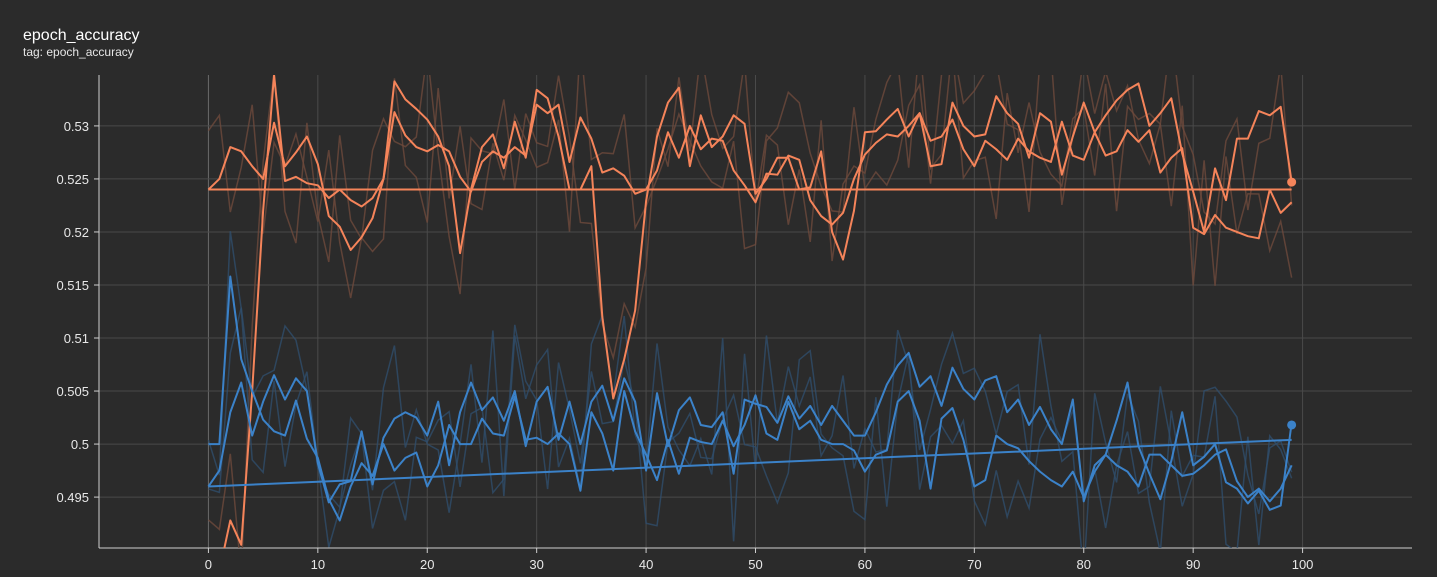  What do you see at coordinates (80, 444) in the screenshot?
I see `y-tick-label: 0.5` at bounding box center [80, 444].